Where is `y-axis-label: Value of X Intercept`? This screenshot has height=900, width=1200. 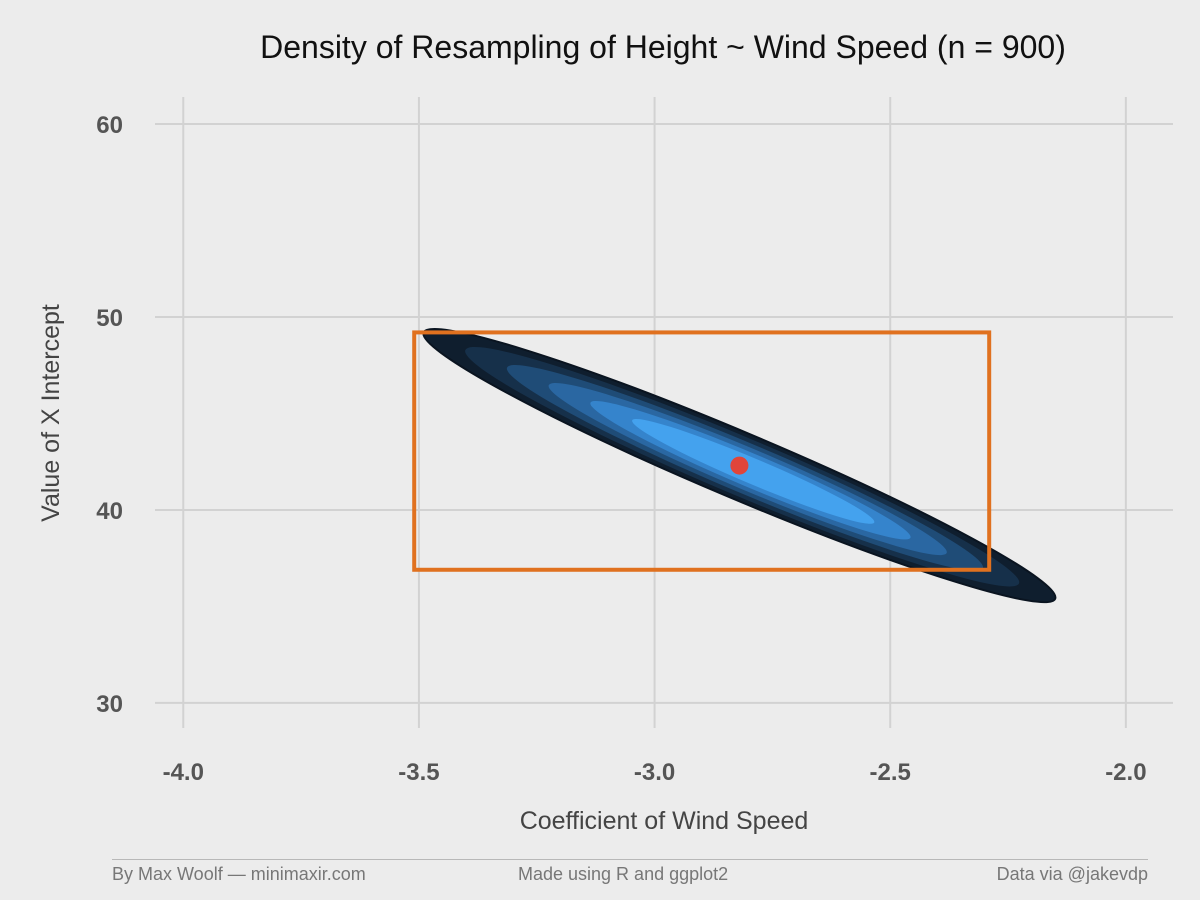
y-axis-label: Value of X Intercept is located at coordinates (51, 413).